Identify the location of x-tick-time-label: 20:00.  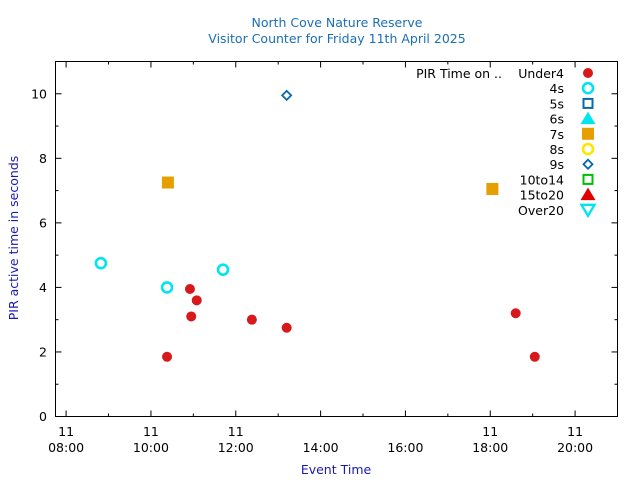
(575, 447).